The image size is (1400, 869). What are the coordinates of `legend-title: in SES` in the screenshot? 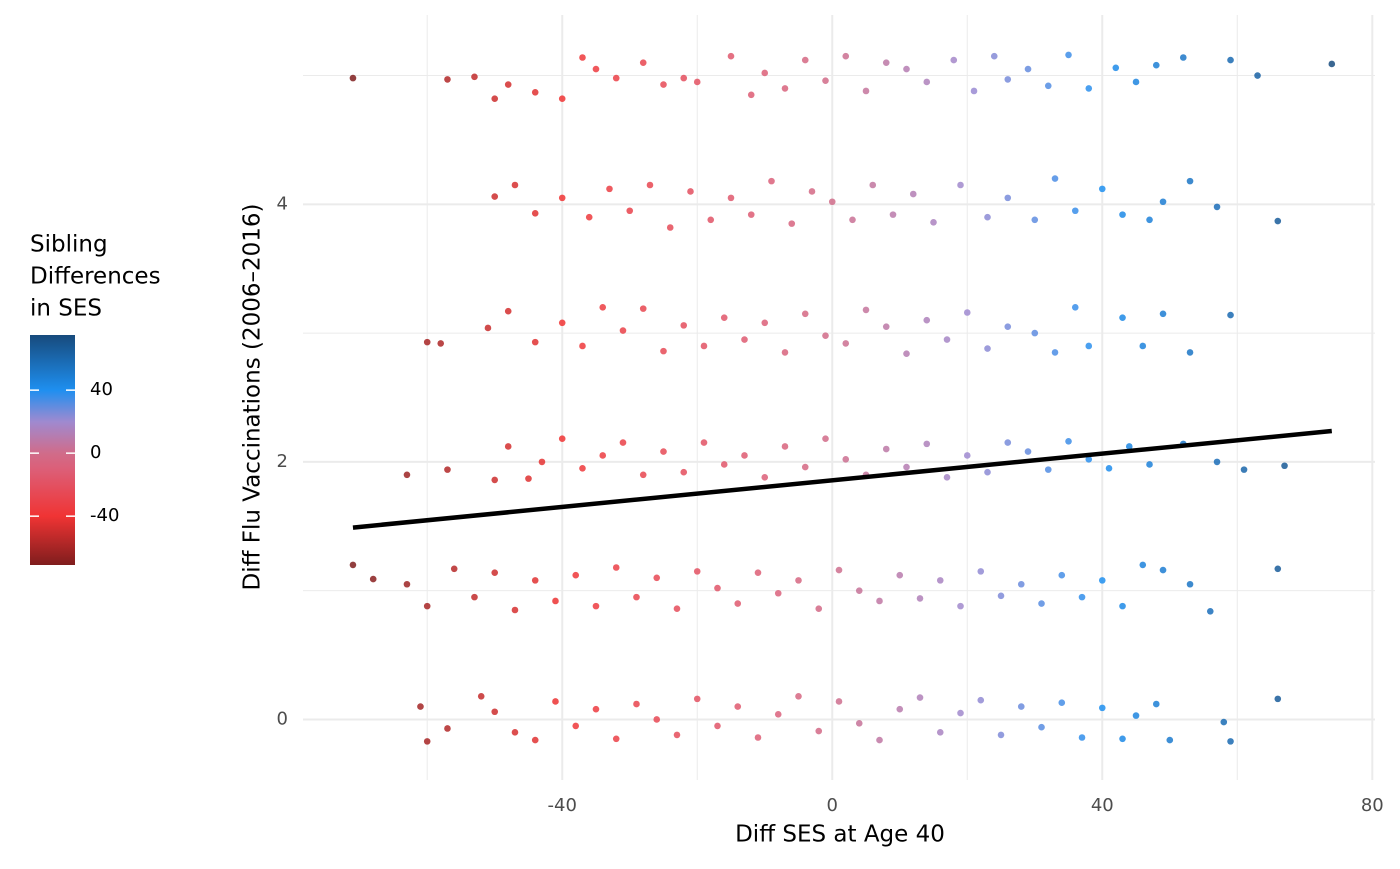 It's located at (66, 309).